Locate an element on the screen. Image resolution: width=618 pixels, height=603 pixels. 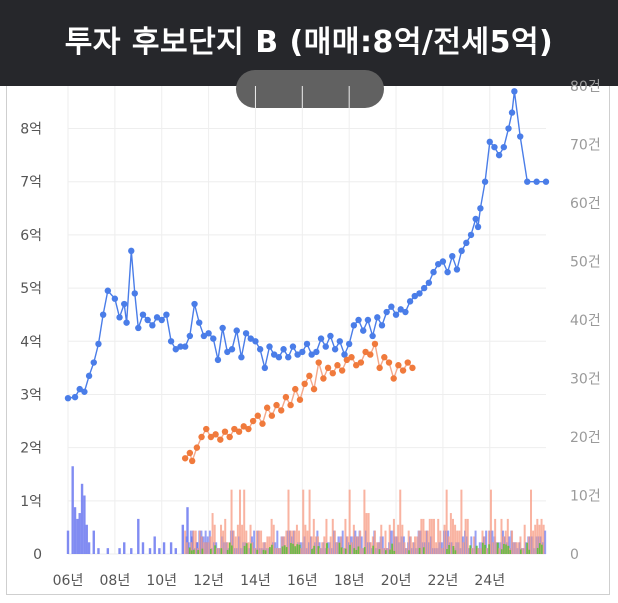
y-tick-label: 0 is located at coordinates (37, 555).